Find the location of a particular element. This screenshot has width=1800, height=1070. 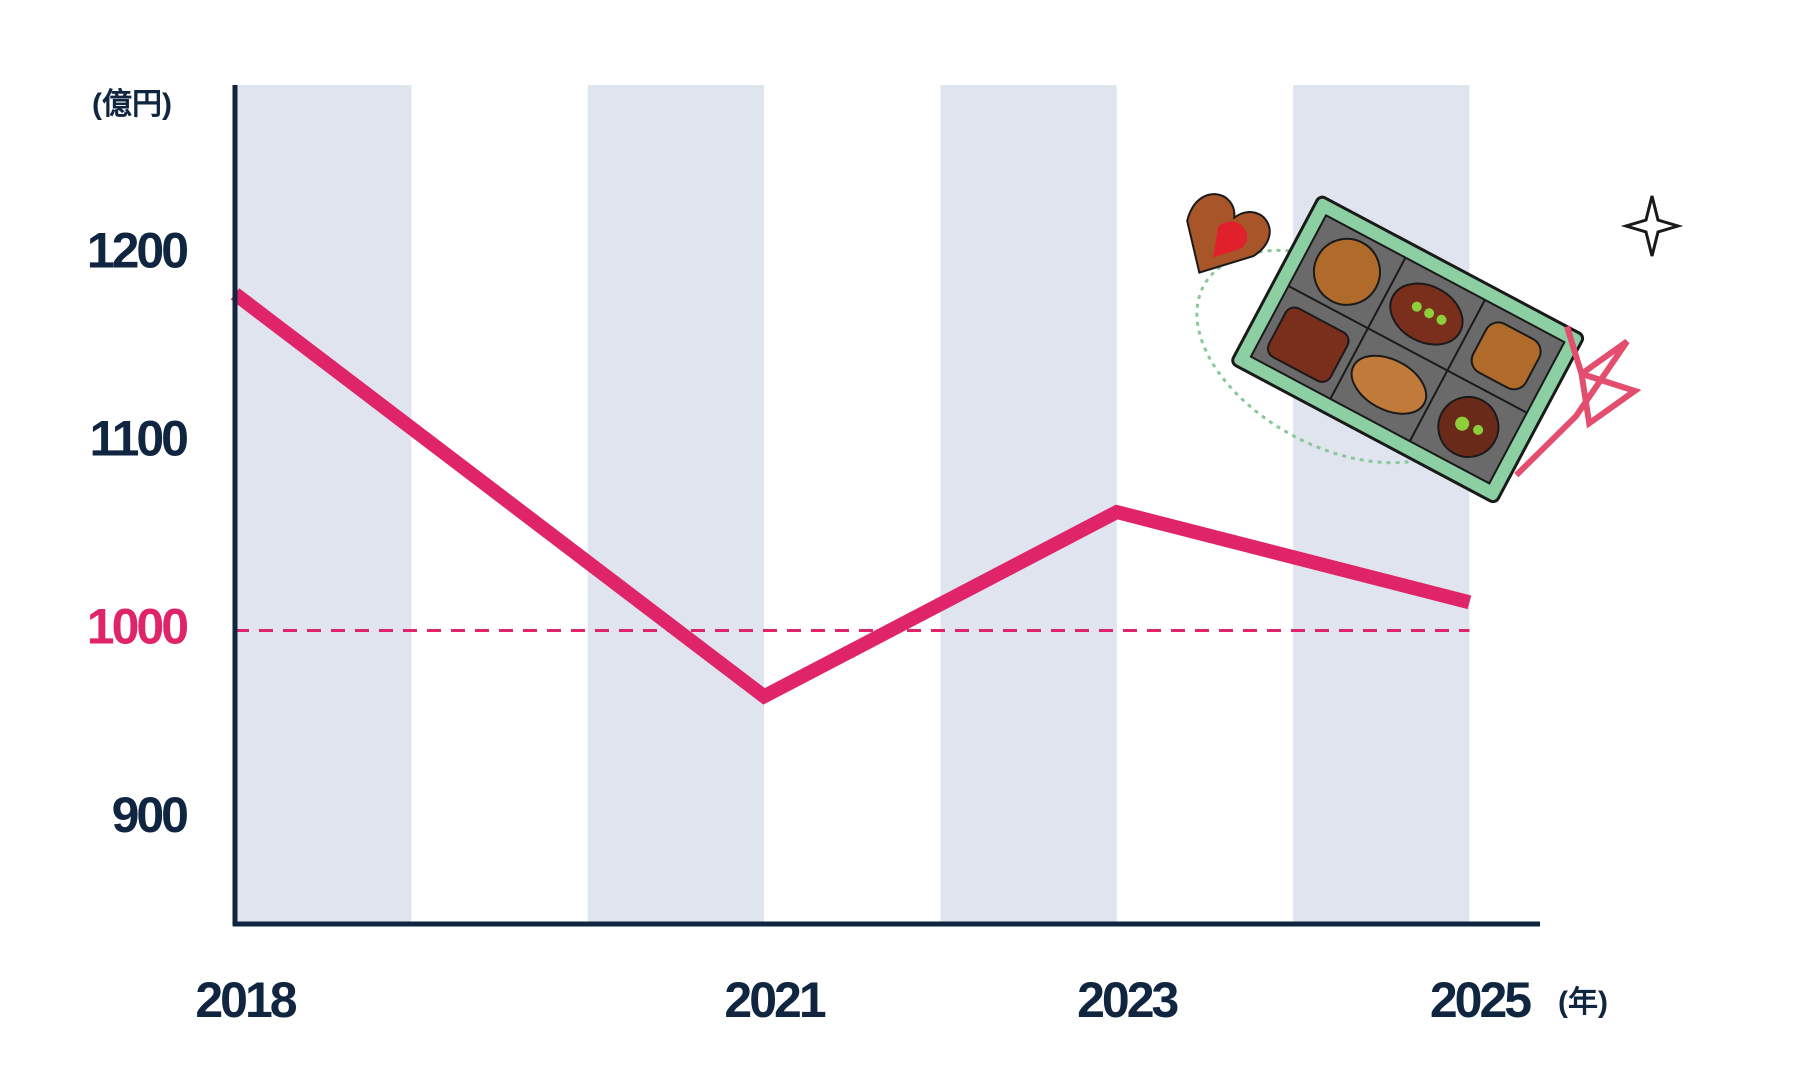

x-unit: (年) is located at coordinates (1583, 1002).